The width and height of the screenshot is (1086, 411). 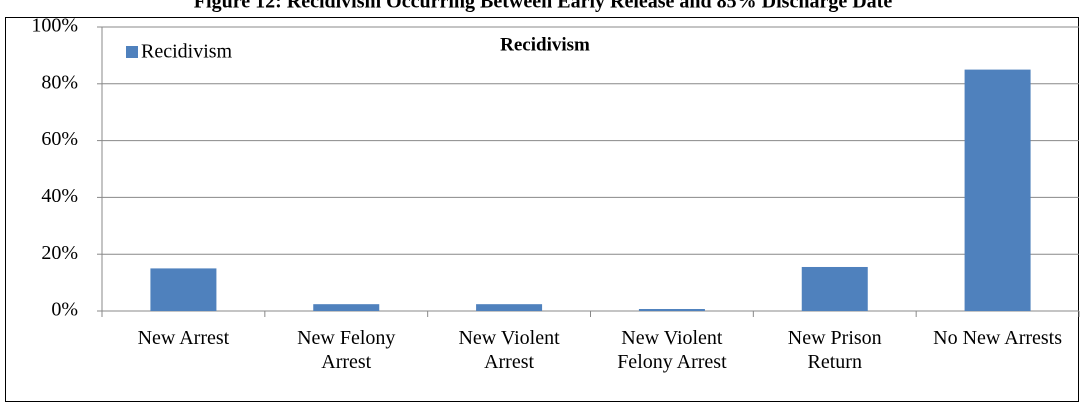 I want to click on y-tick-label: 100%, so click(x=54, y=26).